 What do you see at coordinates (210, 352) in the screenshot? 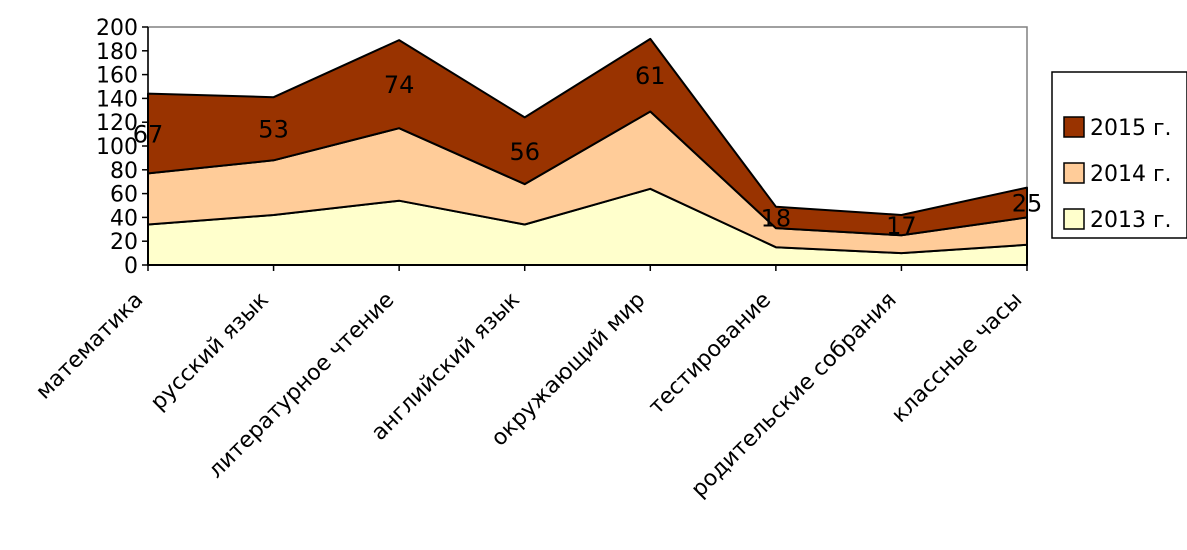
I see `x-category-label: русский язык` at bounding box center [210, 352].